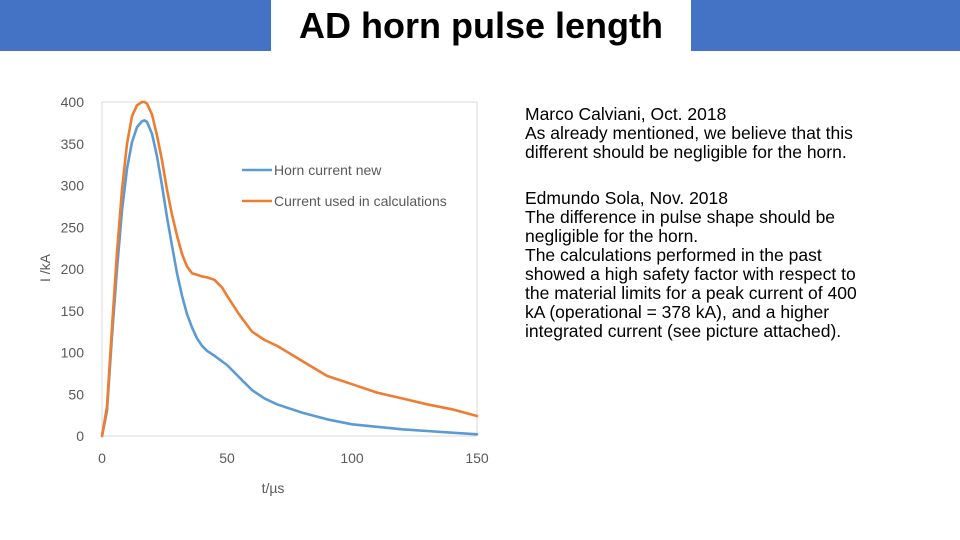  I want to click on legend-label: Horn current new, so click(328, 170).